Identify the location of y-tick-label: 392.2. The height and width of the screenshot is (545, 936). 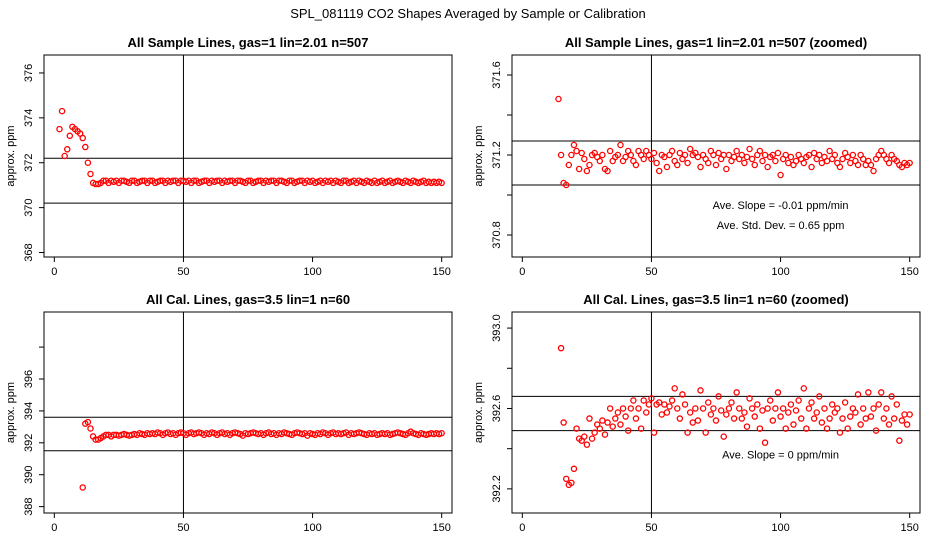
(497, 489).